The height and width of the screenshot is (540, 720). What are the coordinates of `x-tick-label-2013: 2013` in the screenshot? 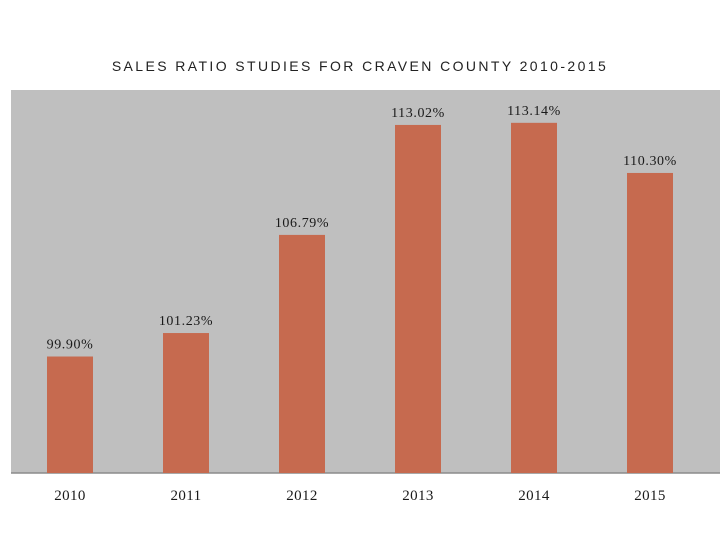 It's located at (418, 496).